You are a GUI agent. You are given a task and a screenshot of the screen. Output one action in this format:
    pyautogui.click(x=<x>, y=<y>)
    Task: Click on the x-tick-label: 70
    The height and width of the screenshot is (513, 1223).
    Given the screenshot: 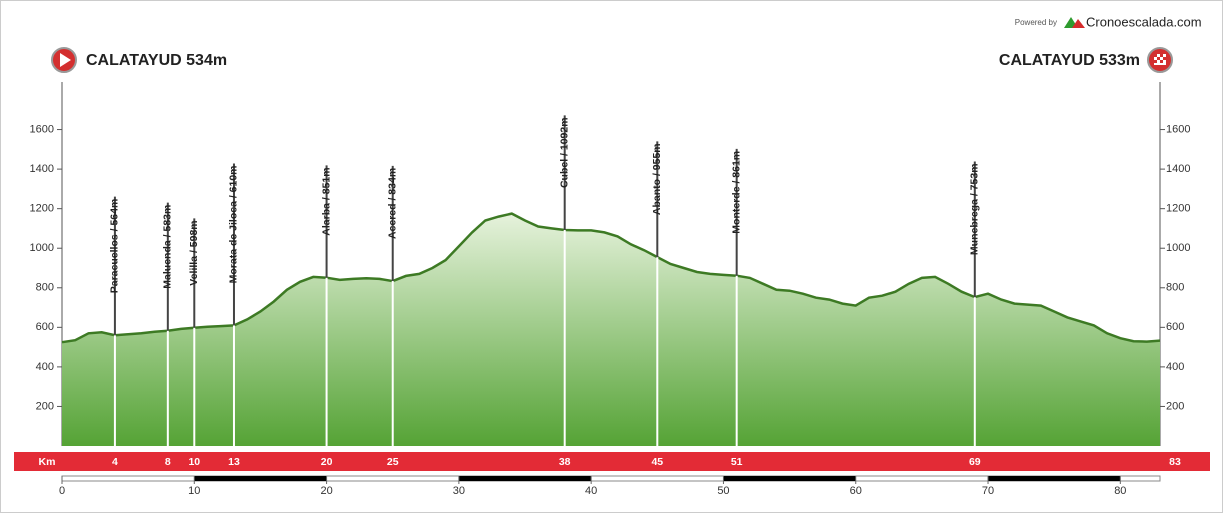 What is the action you would take?
    pyautogui.click(x=988, y=491)
    